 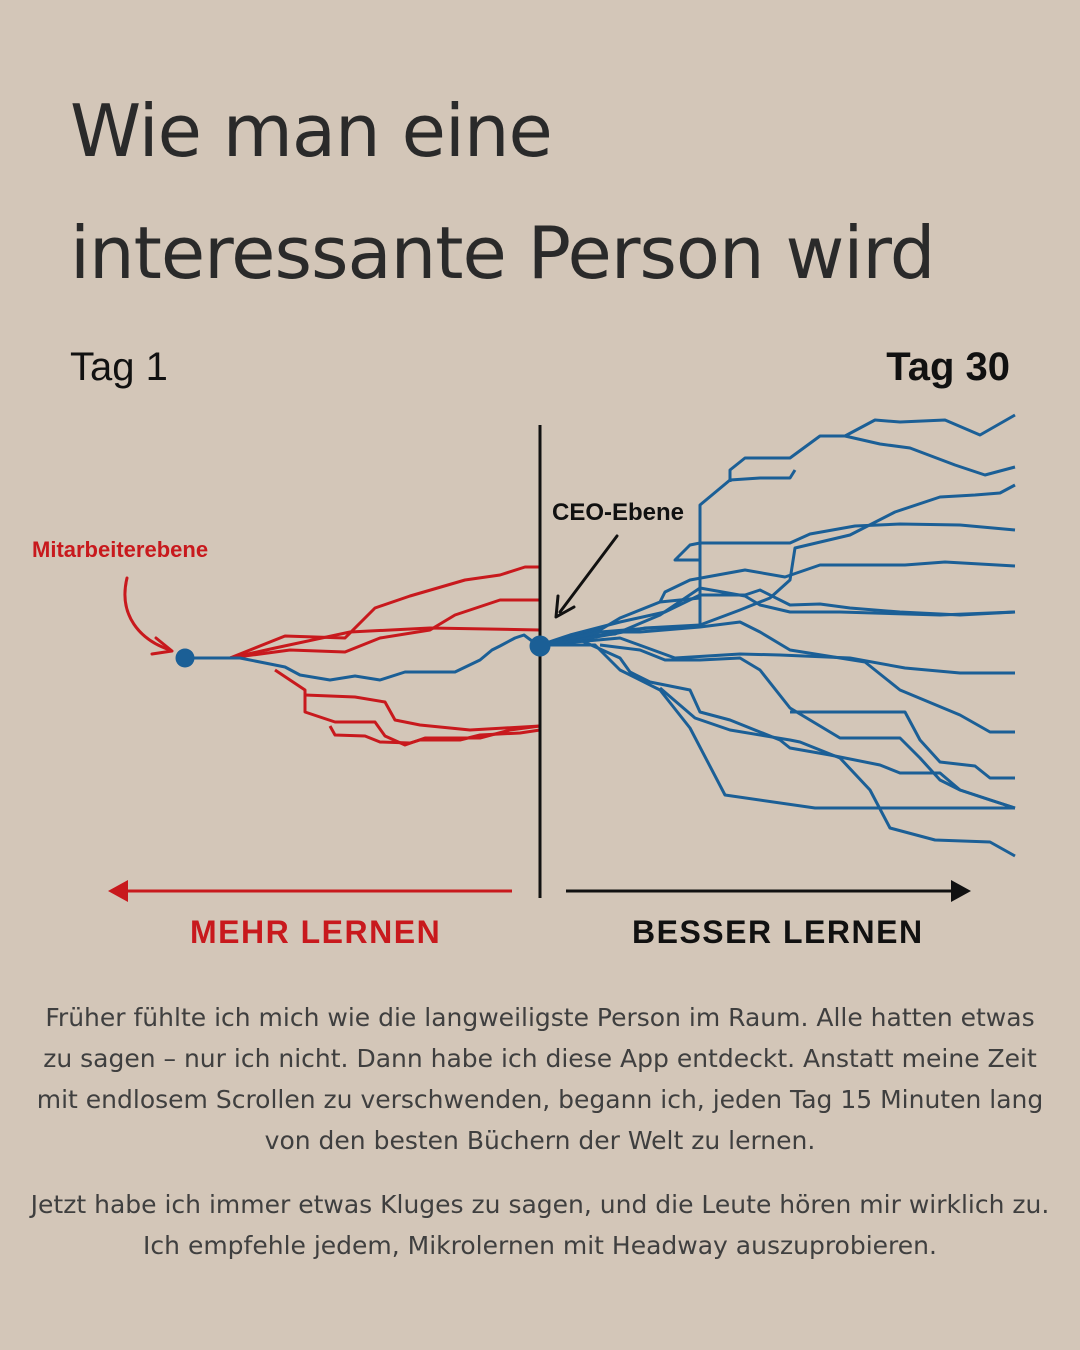 What do you see at coordinates (502, 253) in the screenshot?
I see `title-line-2: interessante Person wird` at bounding box center [502, 253].